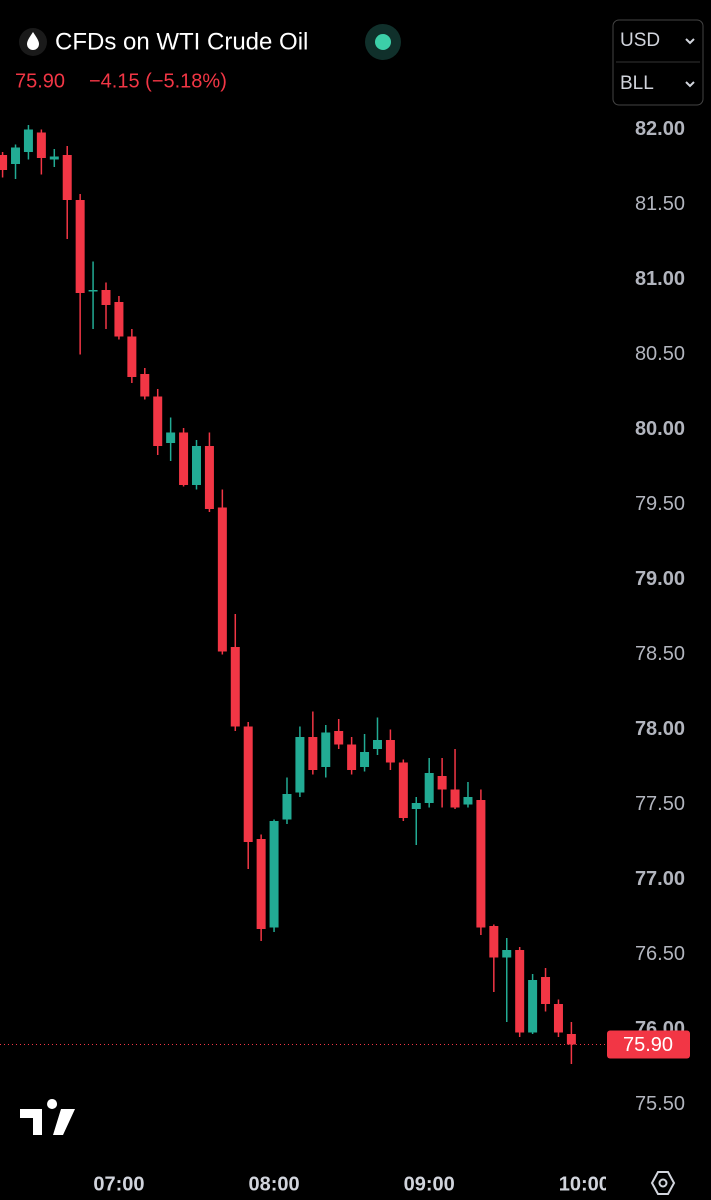 The width and height of the screenshot is (711, 1200). I want to click on y-tick-label: 81.50, so click(660, 204).